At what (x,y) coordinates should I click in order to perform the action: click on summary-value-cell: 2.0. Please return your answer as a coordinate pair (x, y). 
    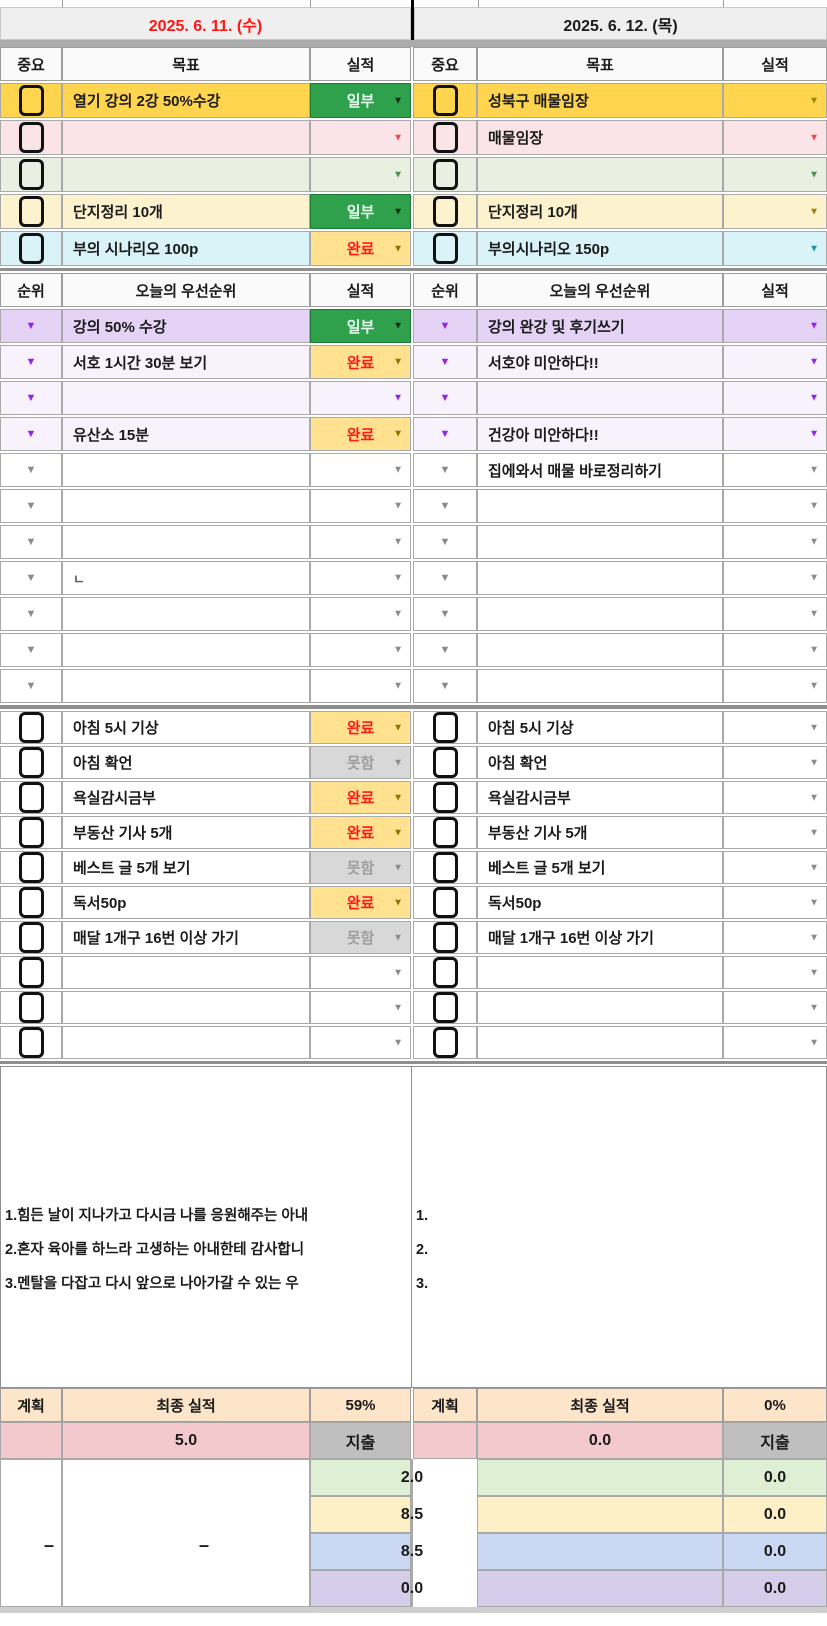
    Looking at the image, I should click on (412, 1477).